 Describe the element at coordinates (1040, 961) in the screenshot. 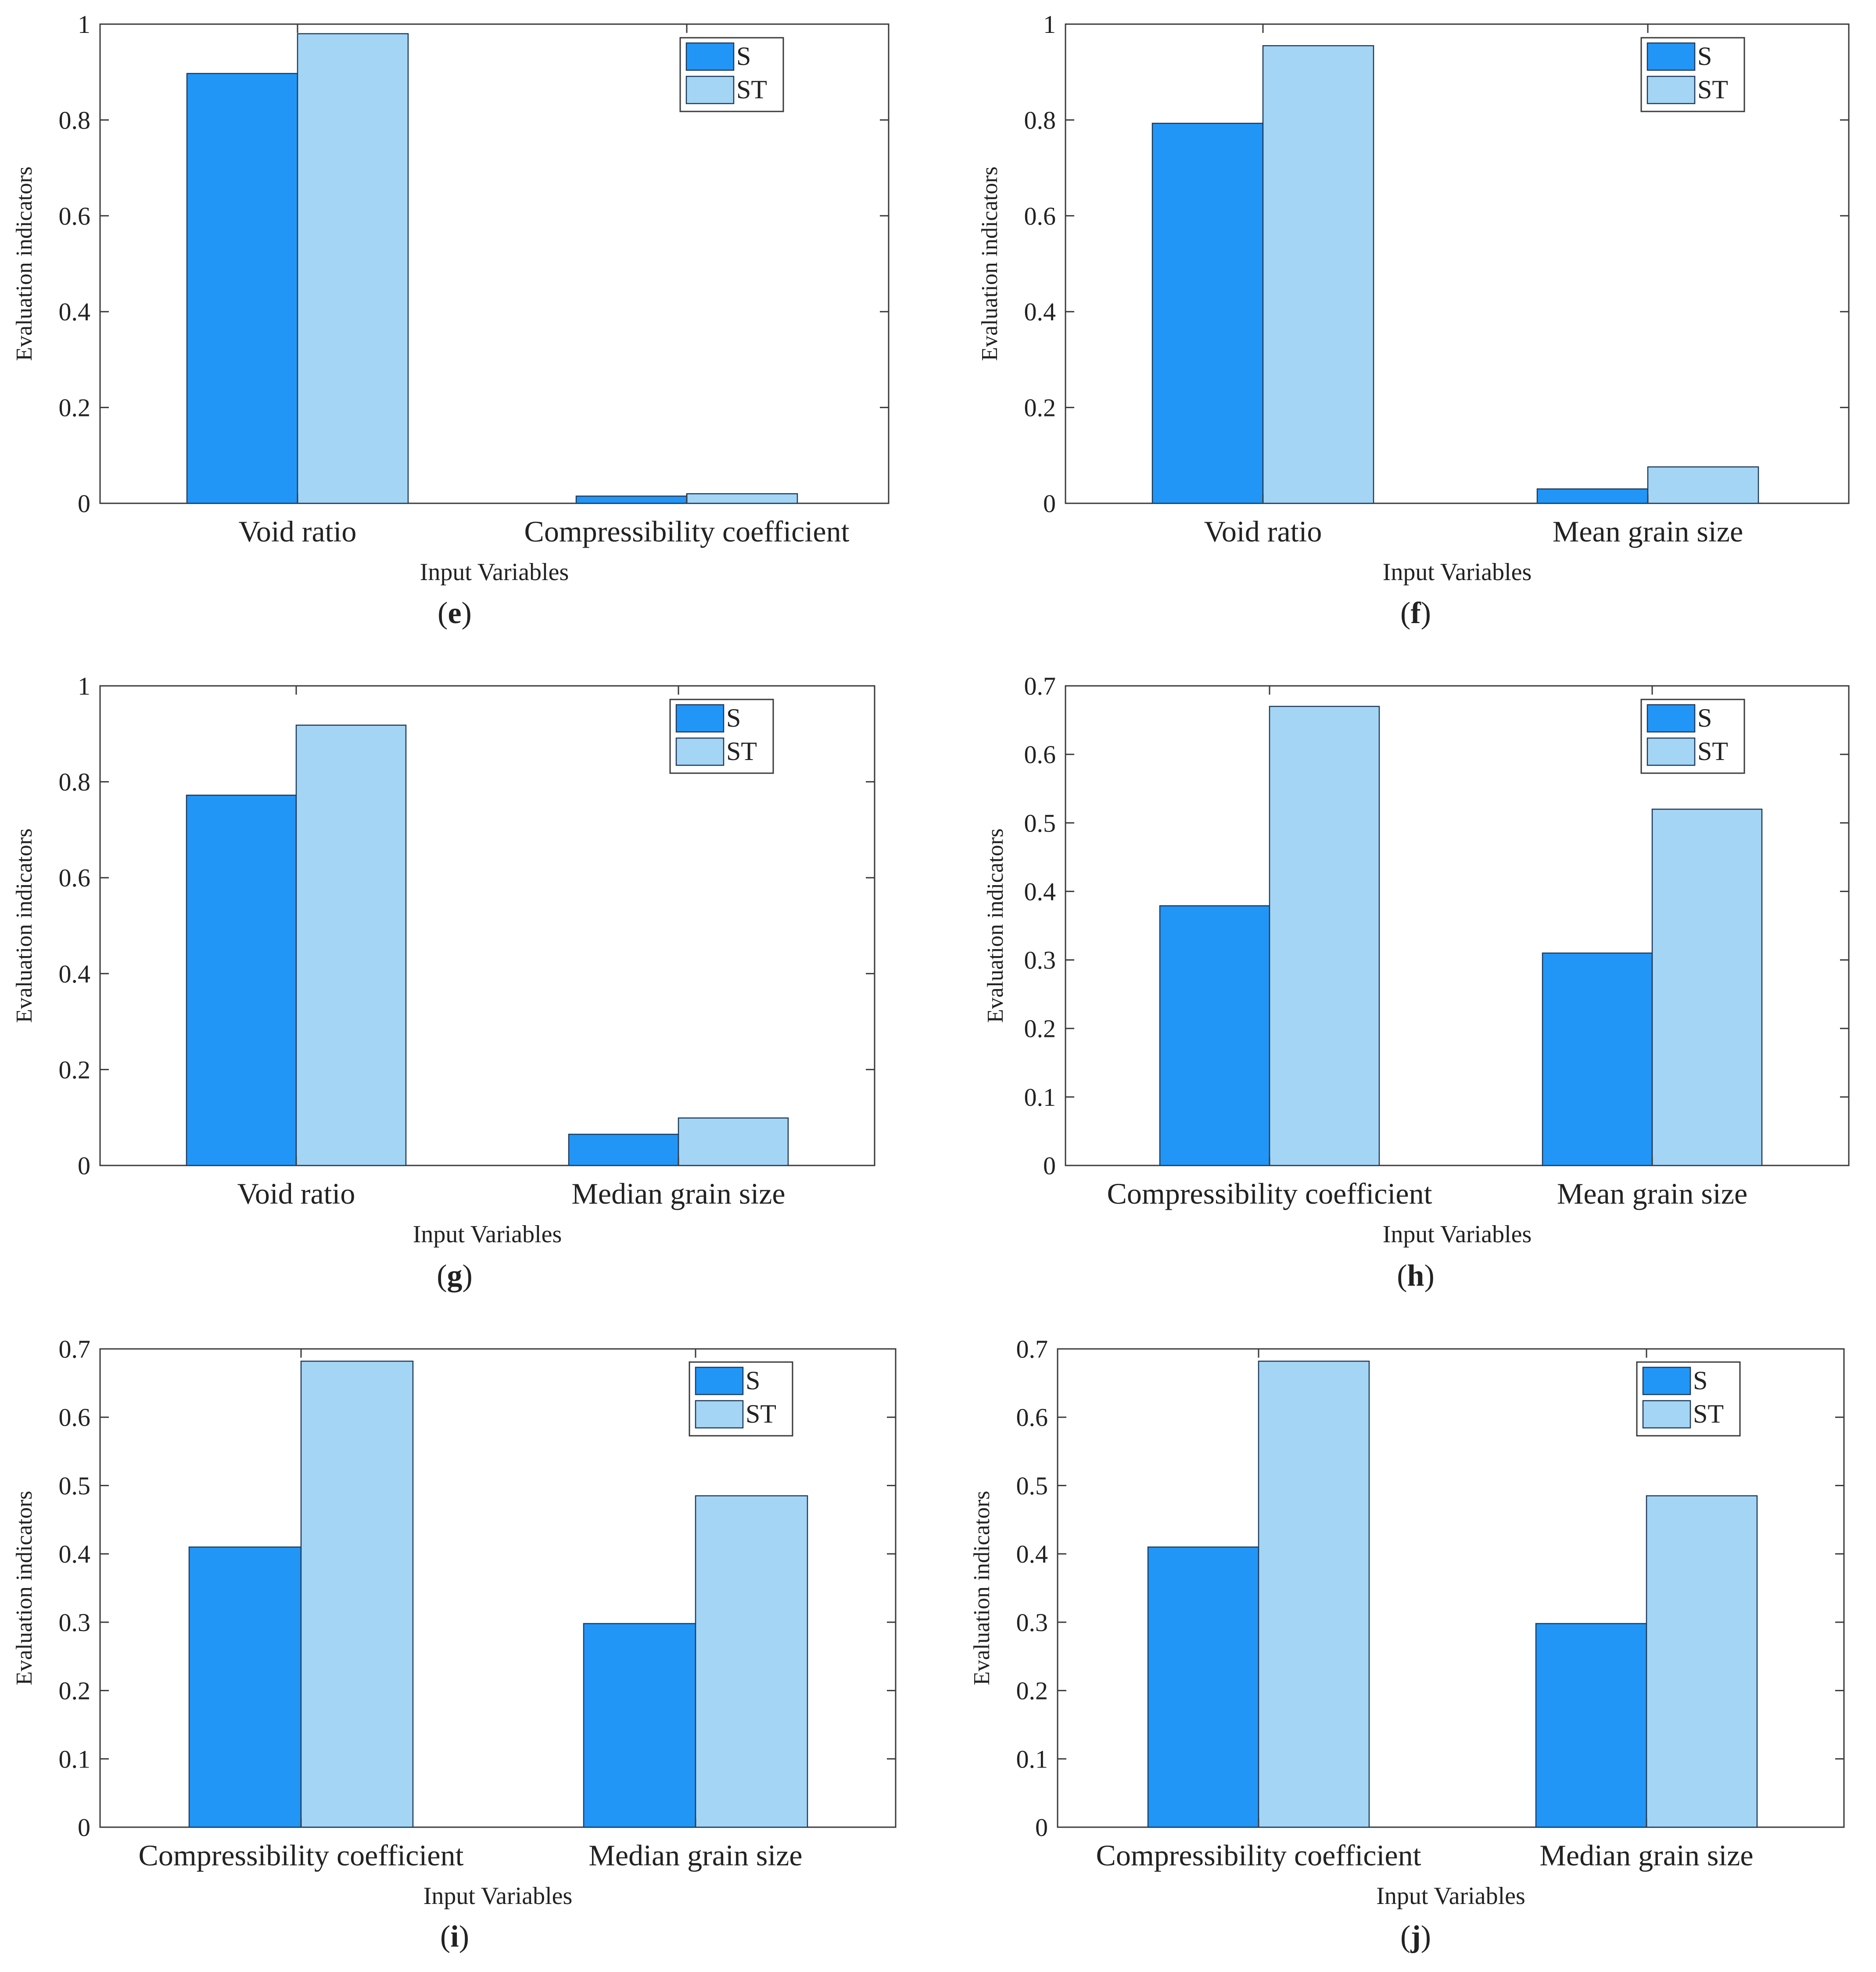

I see `y-tick-label: 0.3` at that location.